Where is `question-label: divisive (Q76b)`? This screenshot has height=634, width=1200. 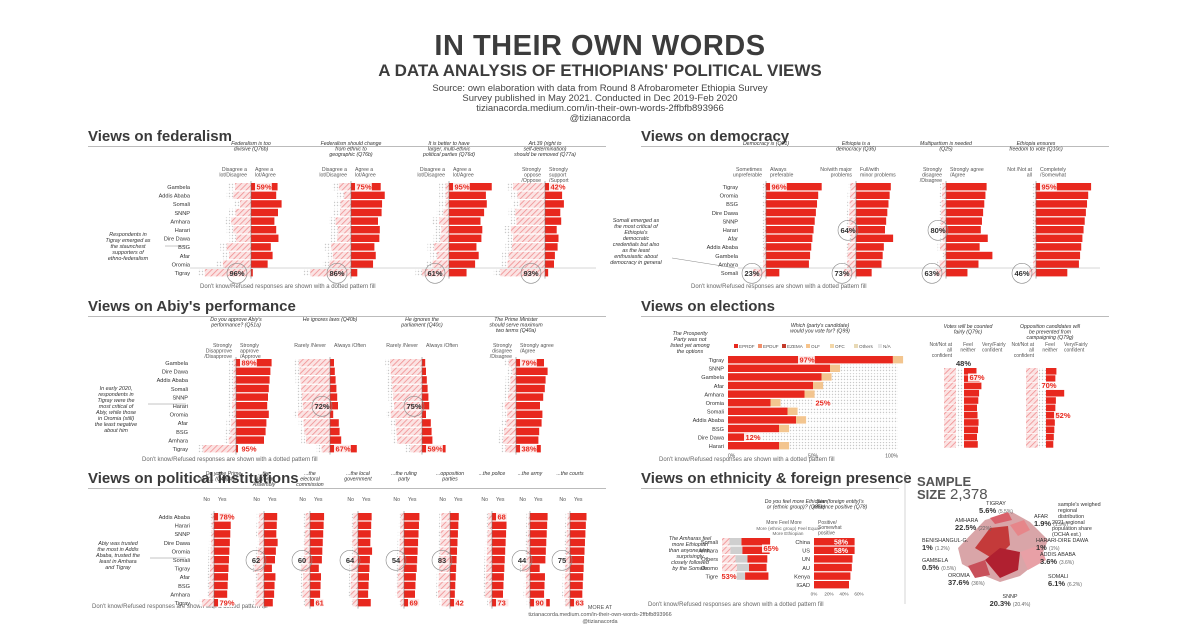
question-label: divisive (Q76b) is located at coordinates (251, 150).